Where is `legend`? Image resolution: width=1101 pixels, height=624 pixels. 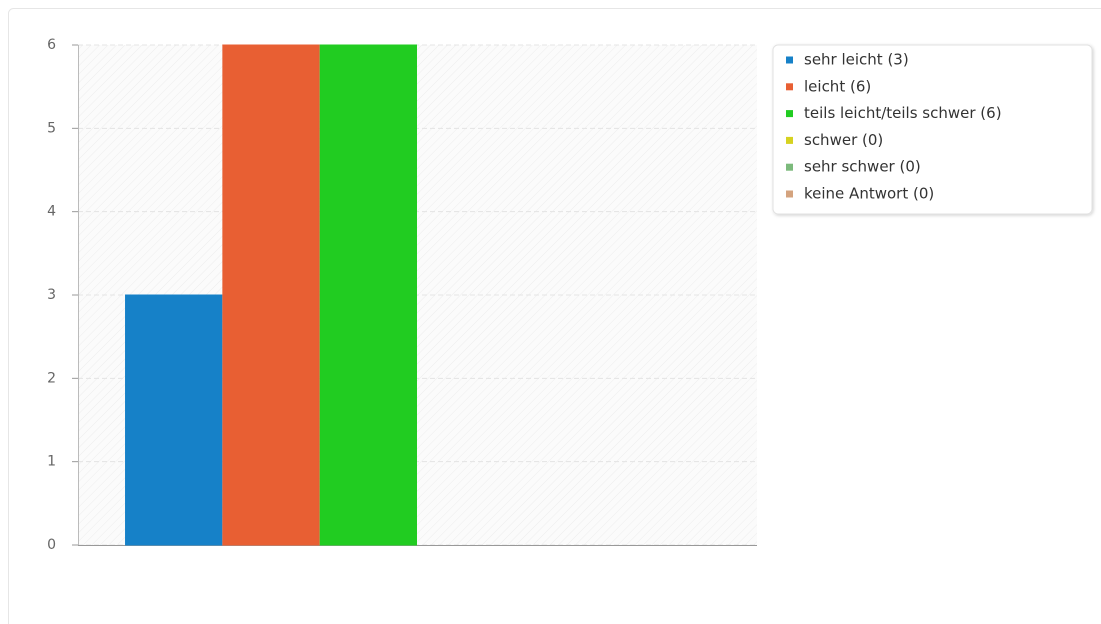
legend is located at coordinates (932, 129).